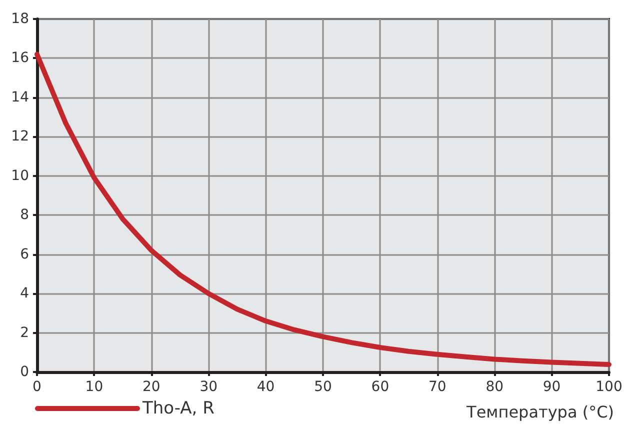 The image size is (630, 426). What do you see at coordinates (94, 387) in the screenshot?
I see `x-tick-label: 10` at bounding box center [94, 387].